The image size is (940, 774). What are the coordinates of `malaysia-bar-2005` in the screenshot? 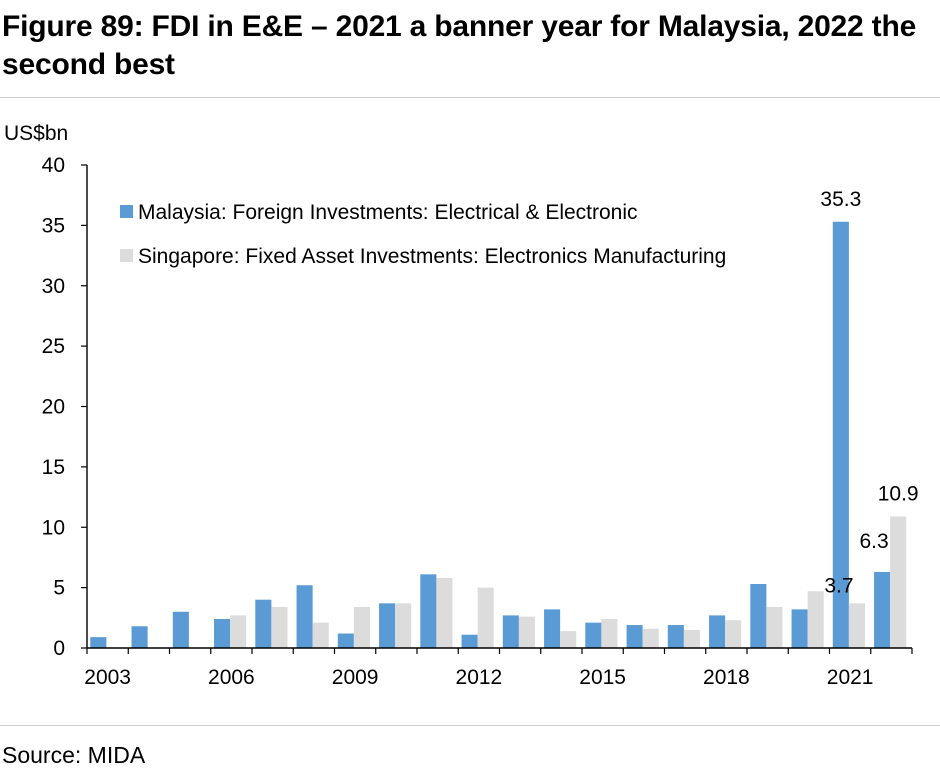 It's located at (180, 629).